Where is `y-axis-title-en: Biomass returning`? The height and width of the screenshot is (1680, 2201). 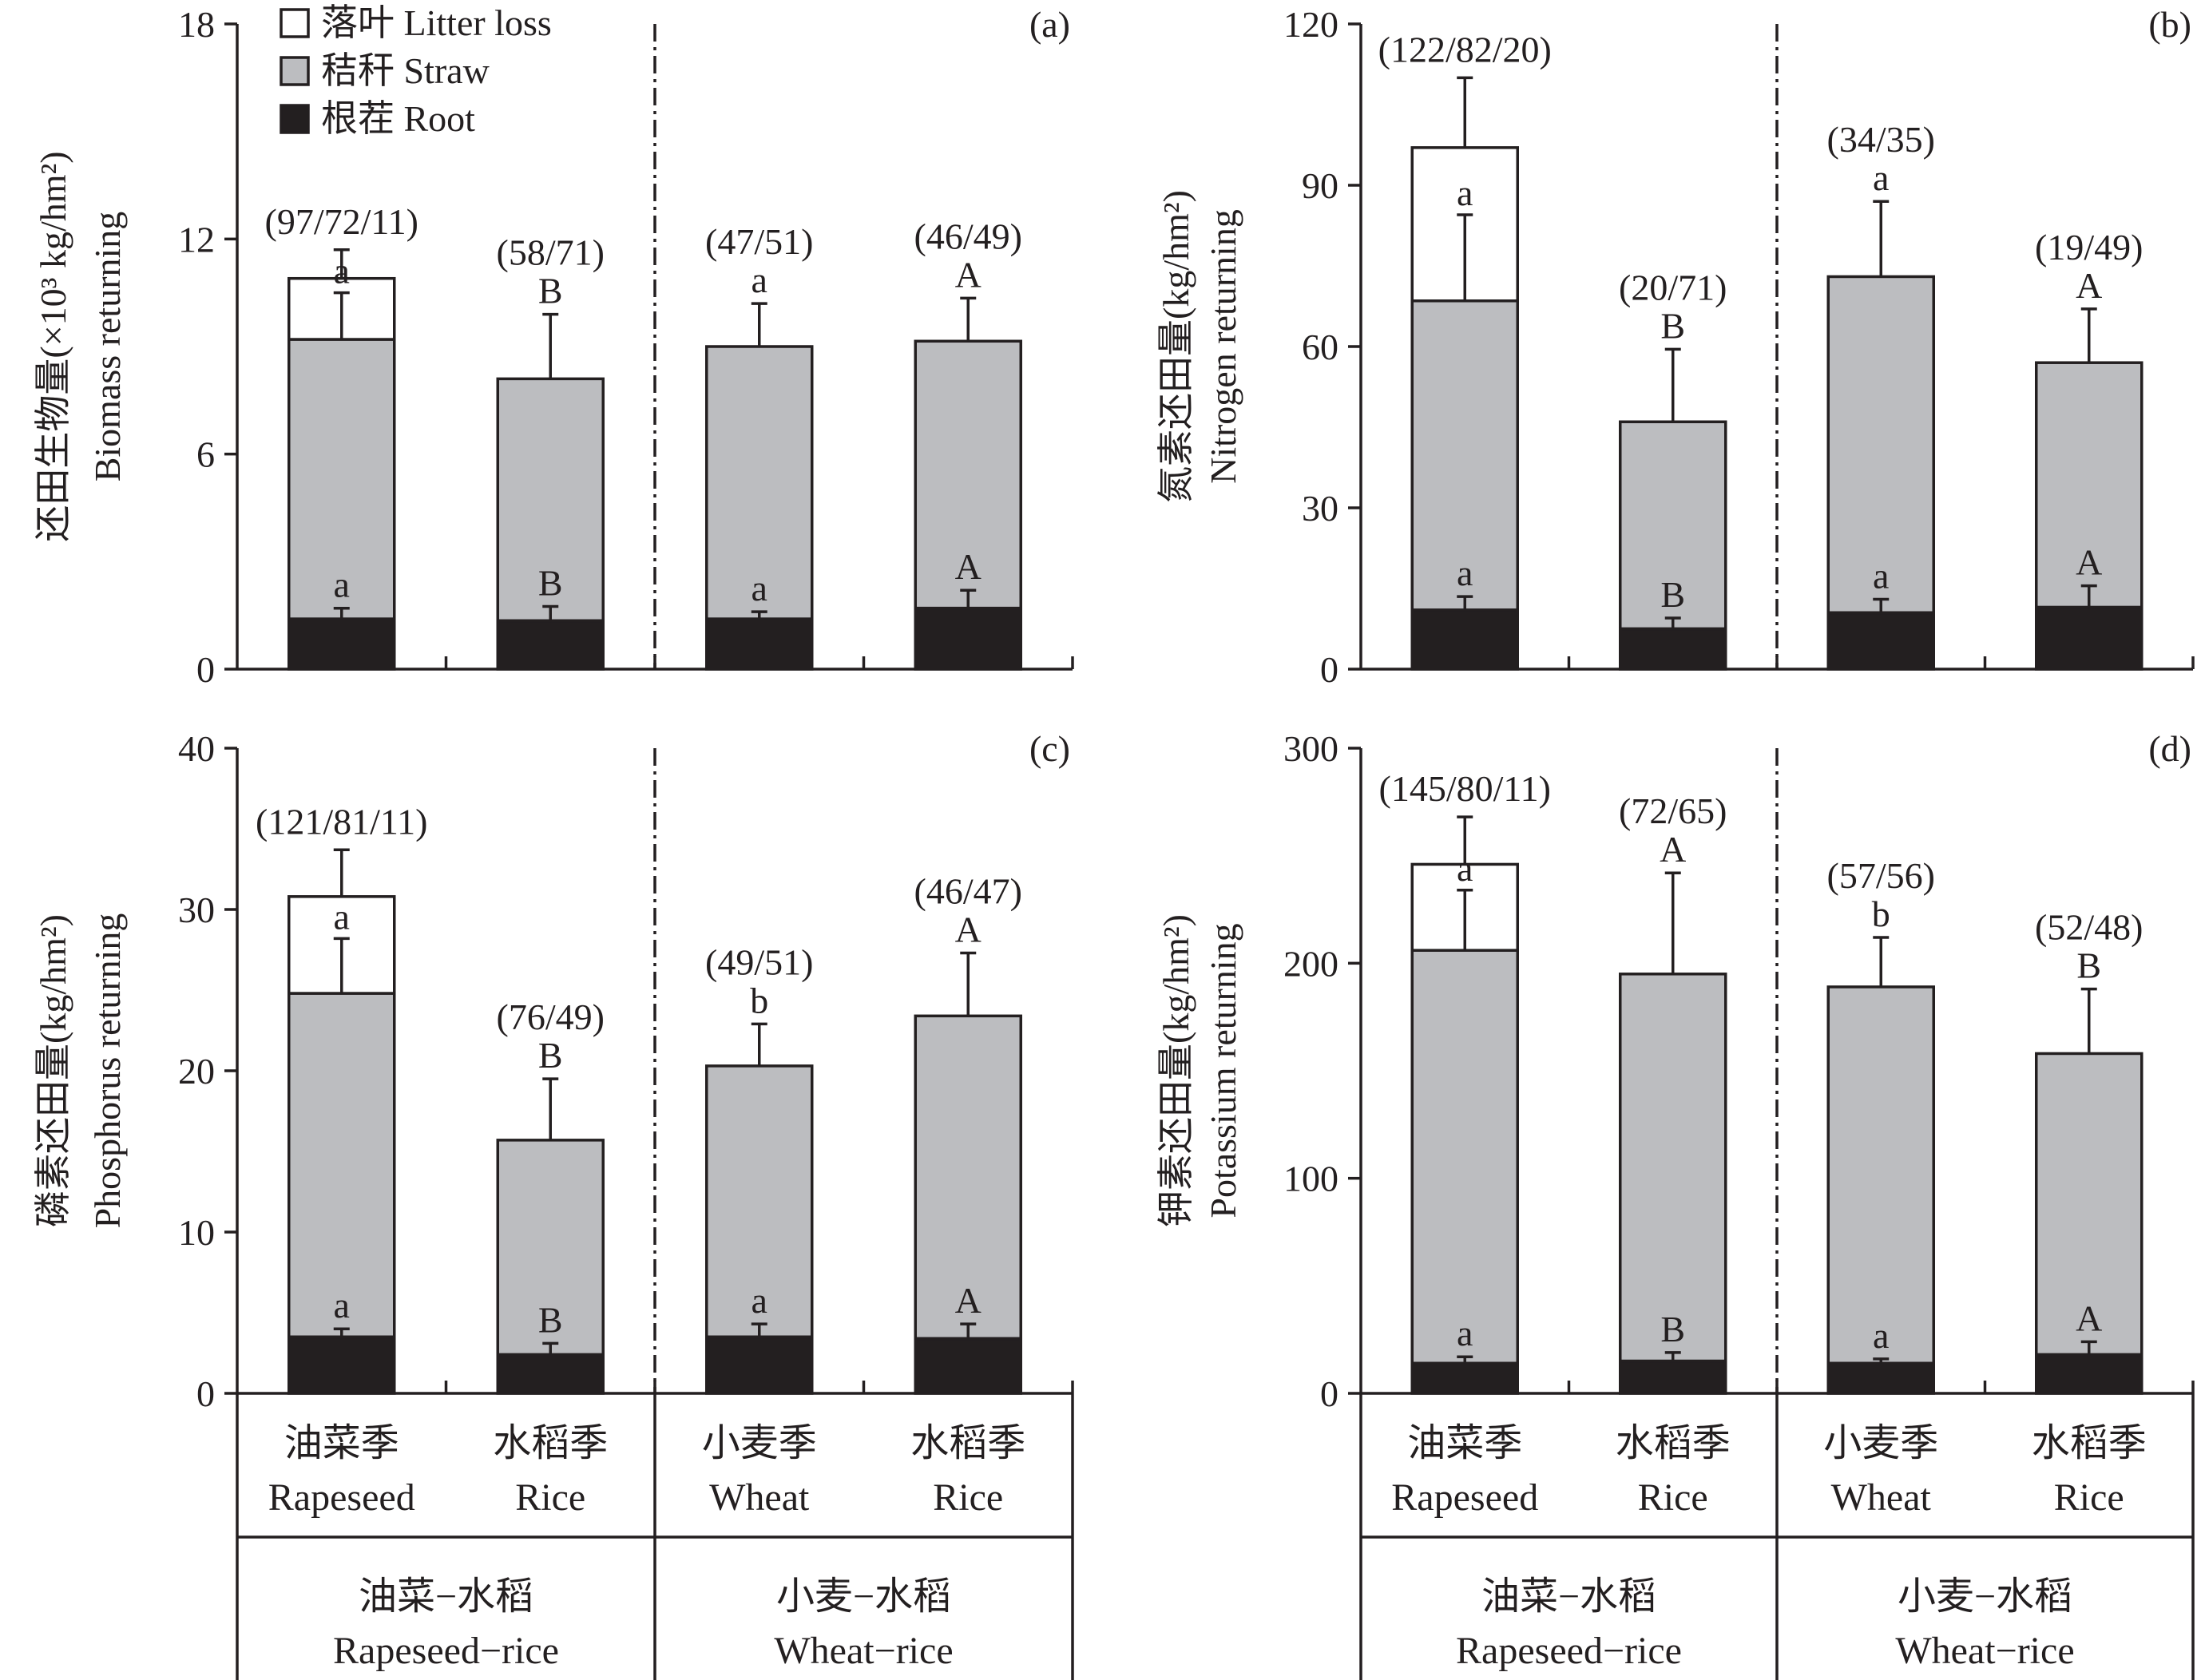 y-axis-title-en: Biomass returning is located at coordinates (107, 347).